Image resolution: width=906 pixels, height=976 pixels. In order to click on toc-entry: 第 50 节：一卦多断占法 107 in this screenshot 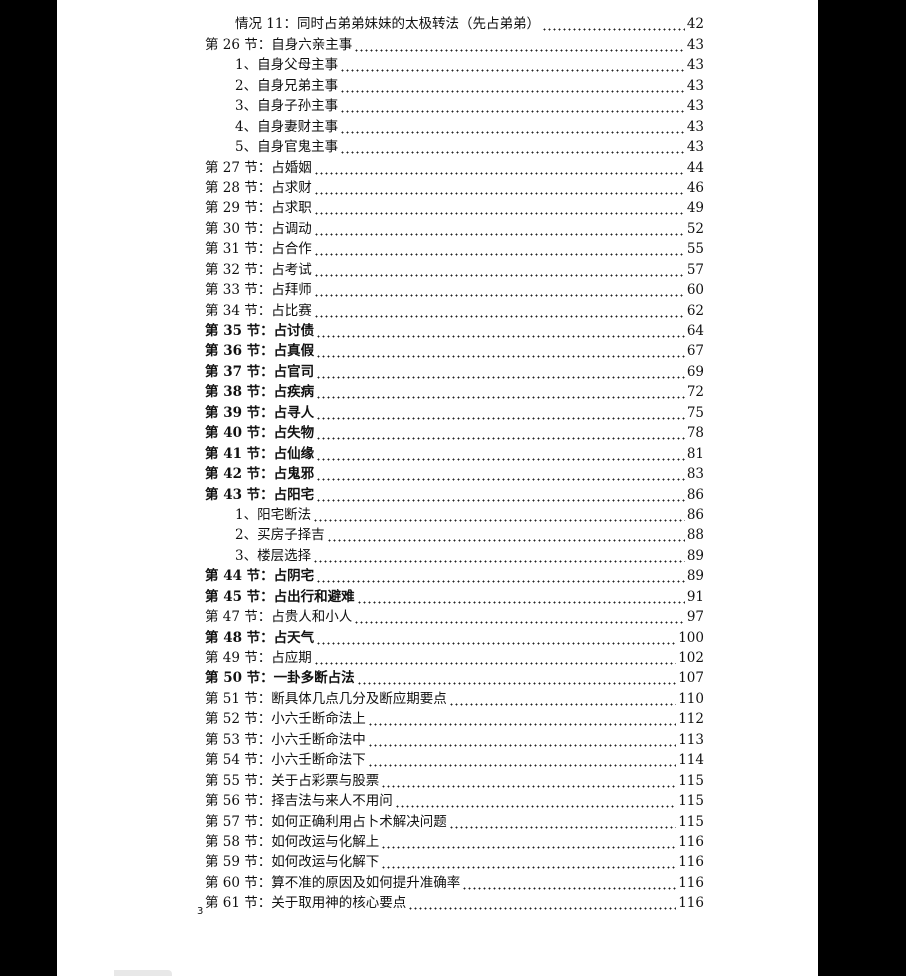, I will do `click(454, 678)`.